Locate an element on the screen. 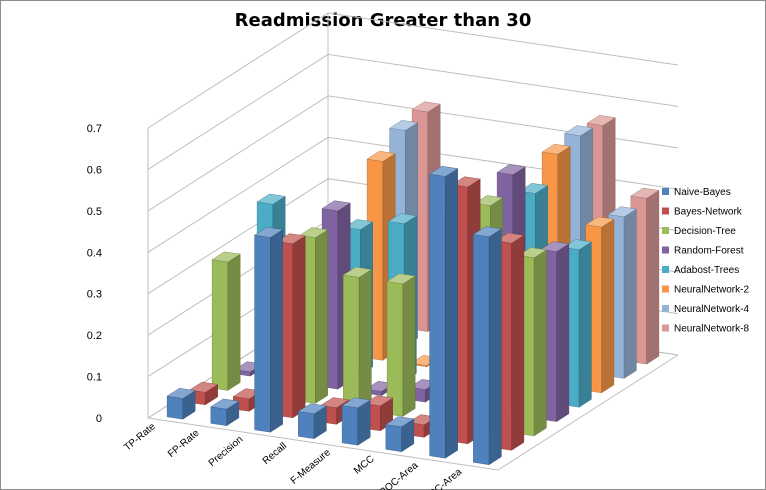 The image size is (766, 490). bar-decision-tree-tp-rate is located at coordinates (226, 321).